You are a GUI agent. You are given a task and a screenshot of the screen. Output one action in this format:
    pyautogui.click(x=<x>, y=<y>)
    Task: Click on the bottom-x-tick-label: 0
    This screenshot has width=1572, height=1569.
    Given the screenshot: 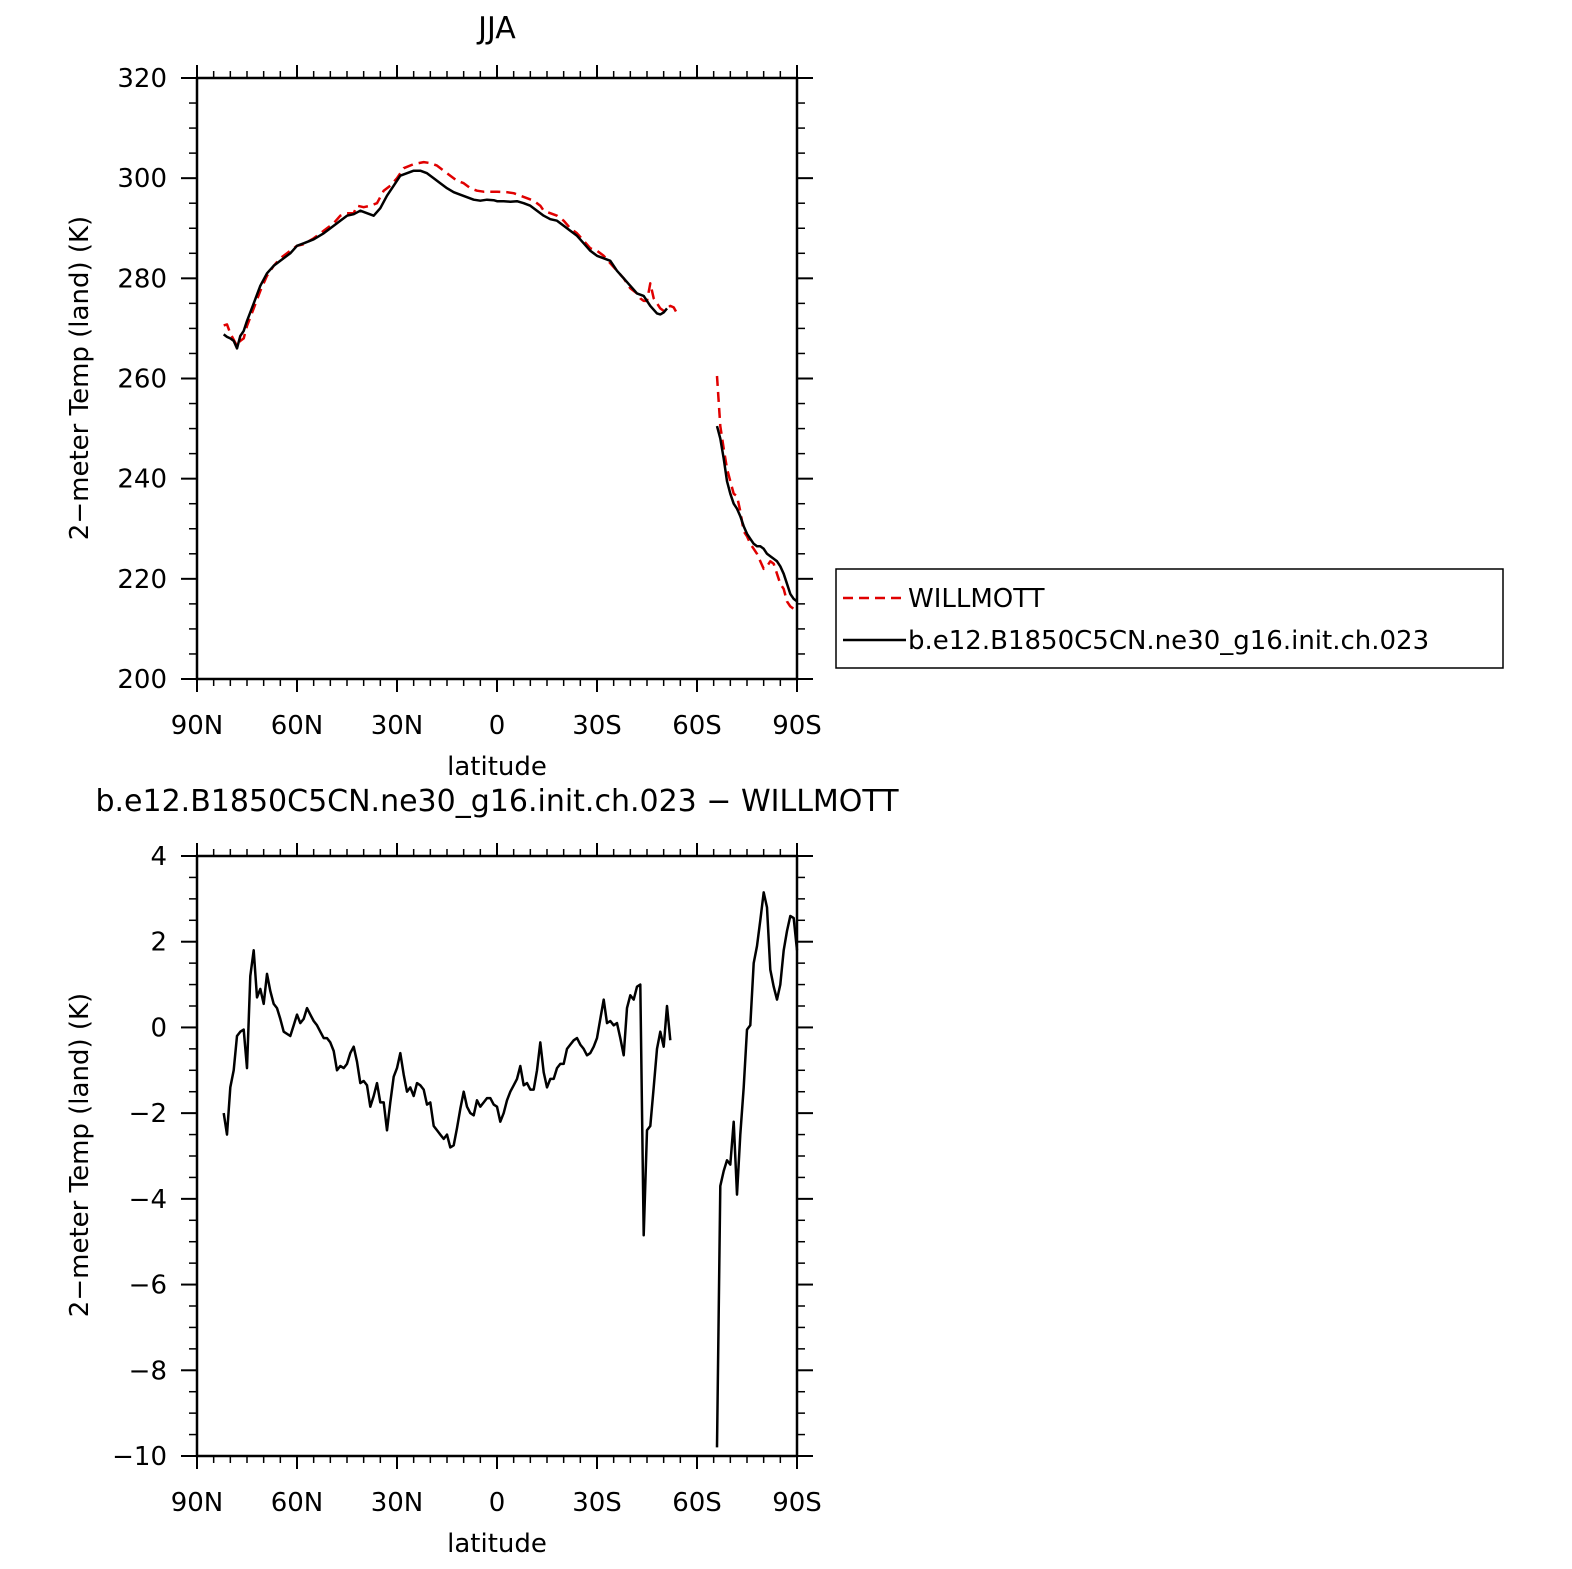 What is the action you would take?
    pyautogui.click(x=497, y=1503)
    